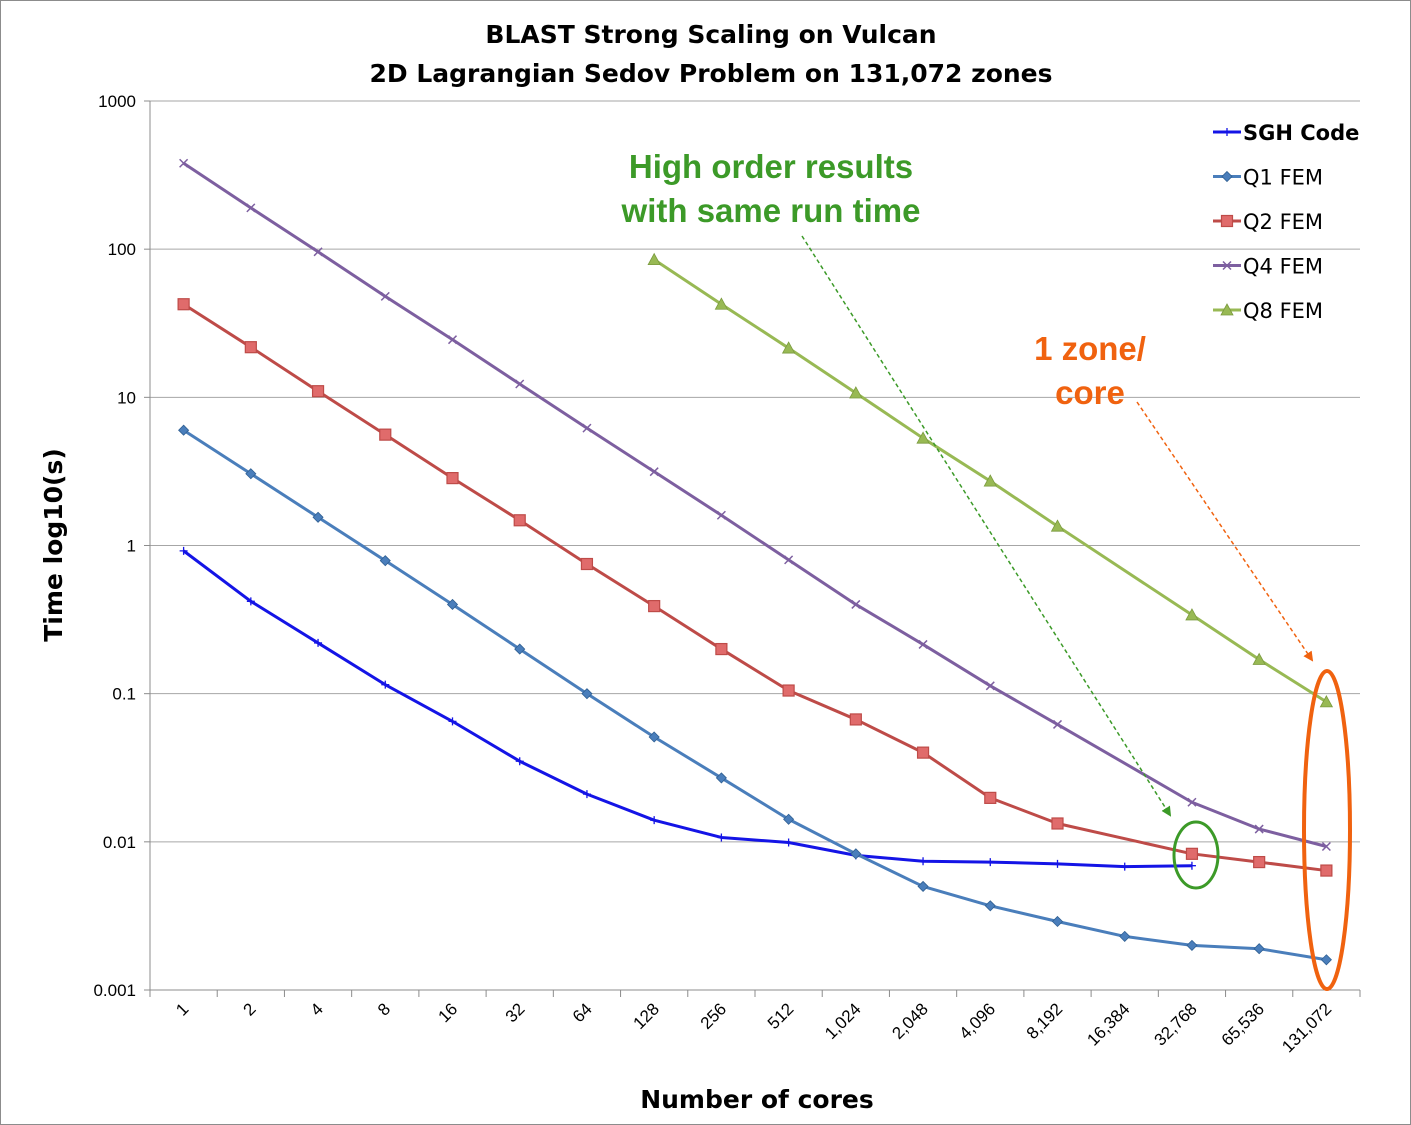 Image resolution: width=1411 pixels, height=1125 pixels. Describe the element at coordinates (757, 1099) in the screenshot. I see `x-axis-title: Number of cores` at that location.